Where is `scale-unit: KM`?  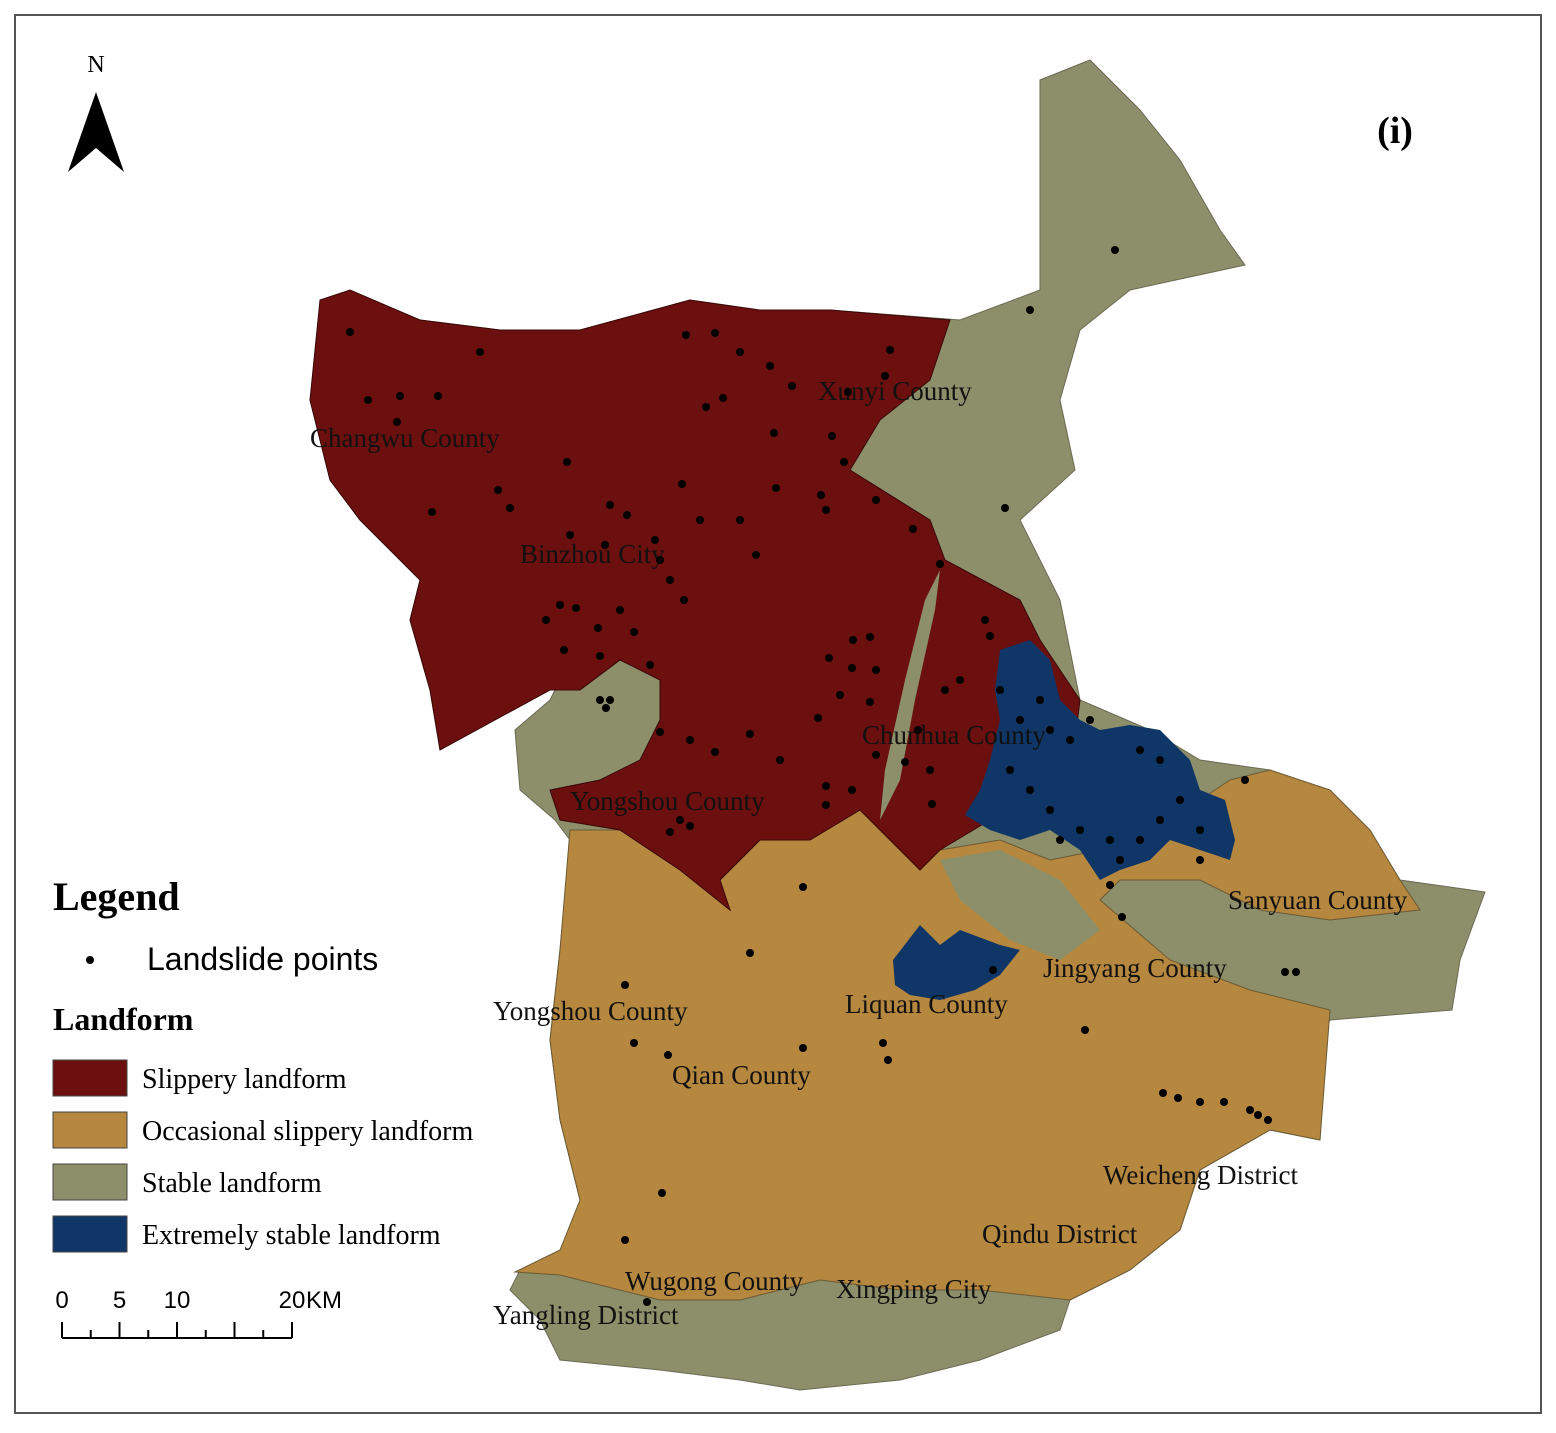 scale-unit: KM is located at coordinates (324, 1300).